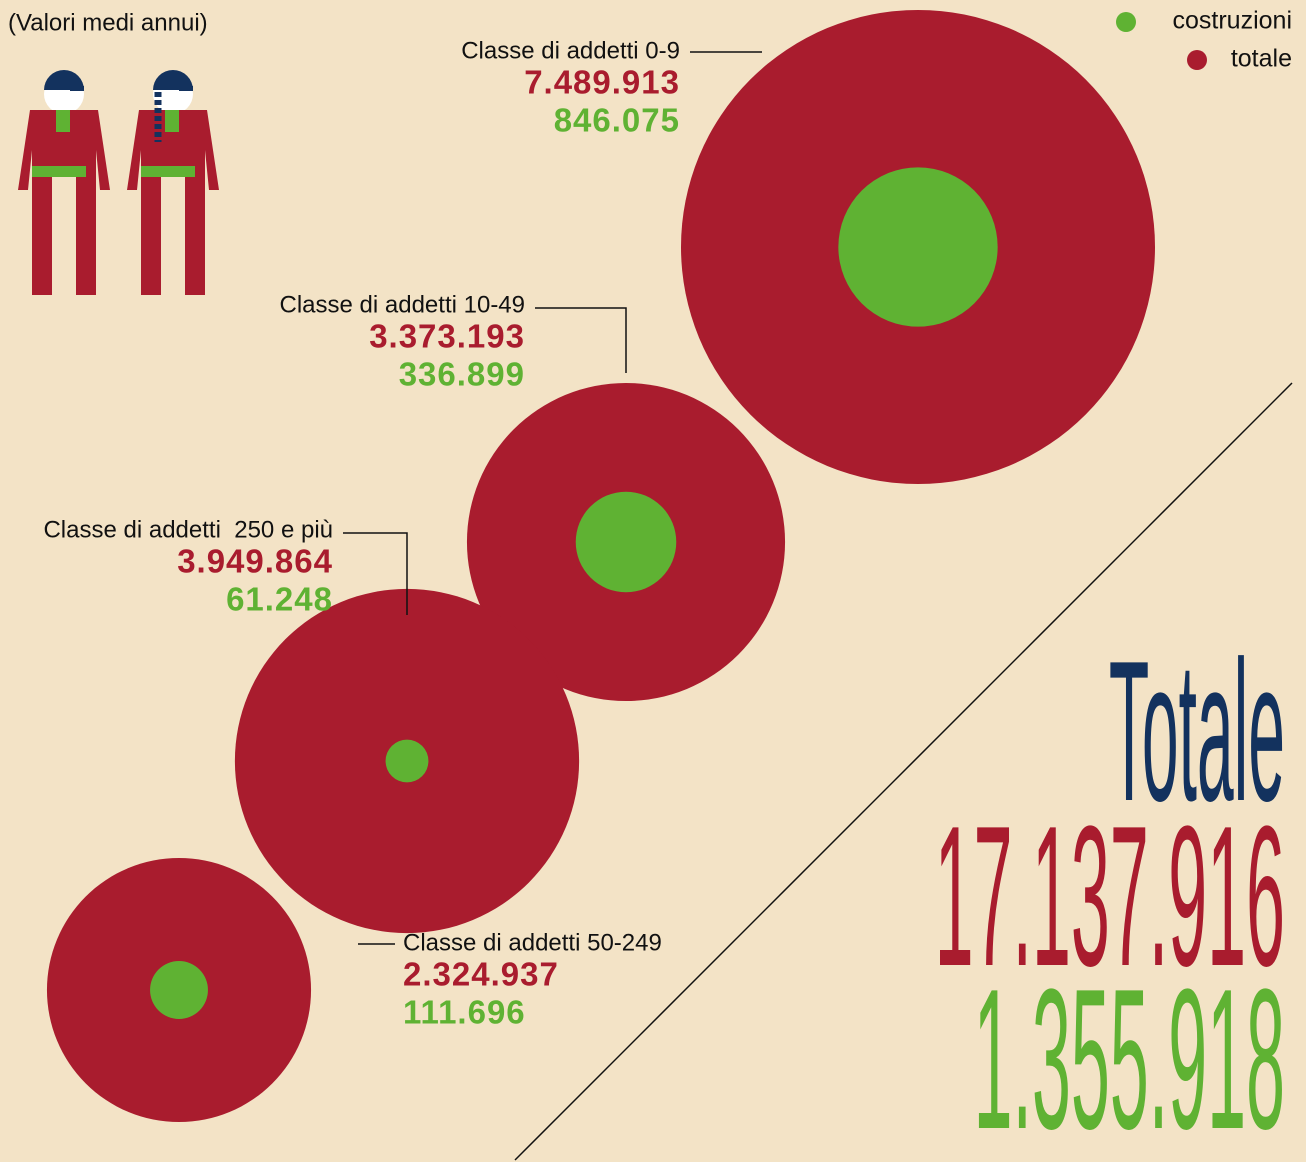  Describe the element at coordinates (118, 182) in the screenshot. I see `workers-icon` at that location.